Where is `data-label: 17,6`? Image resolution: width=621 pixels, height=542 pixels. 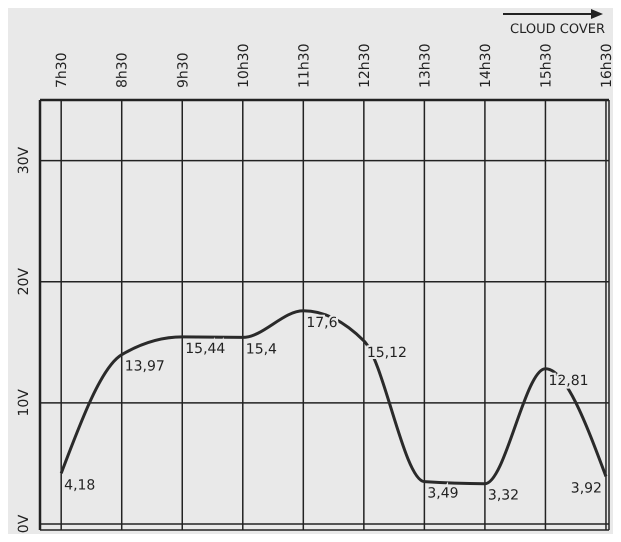
data-label: 17,6 is located at coordinates (322, 322).